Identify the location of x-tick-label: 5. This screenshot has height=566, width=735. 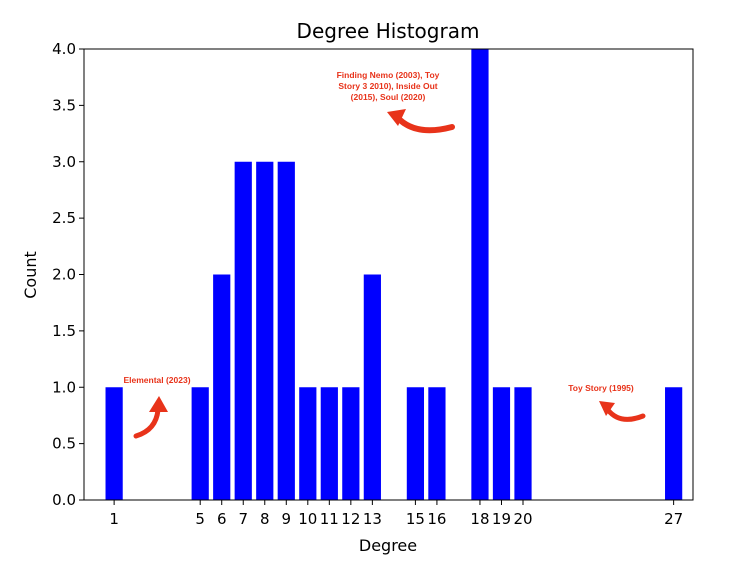
(200, 519).